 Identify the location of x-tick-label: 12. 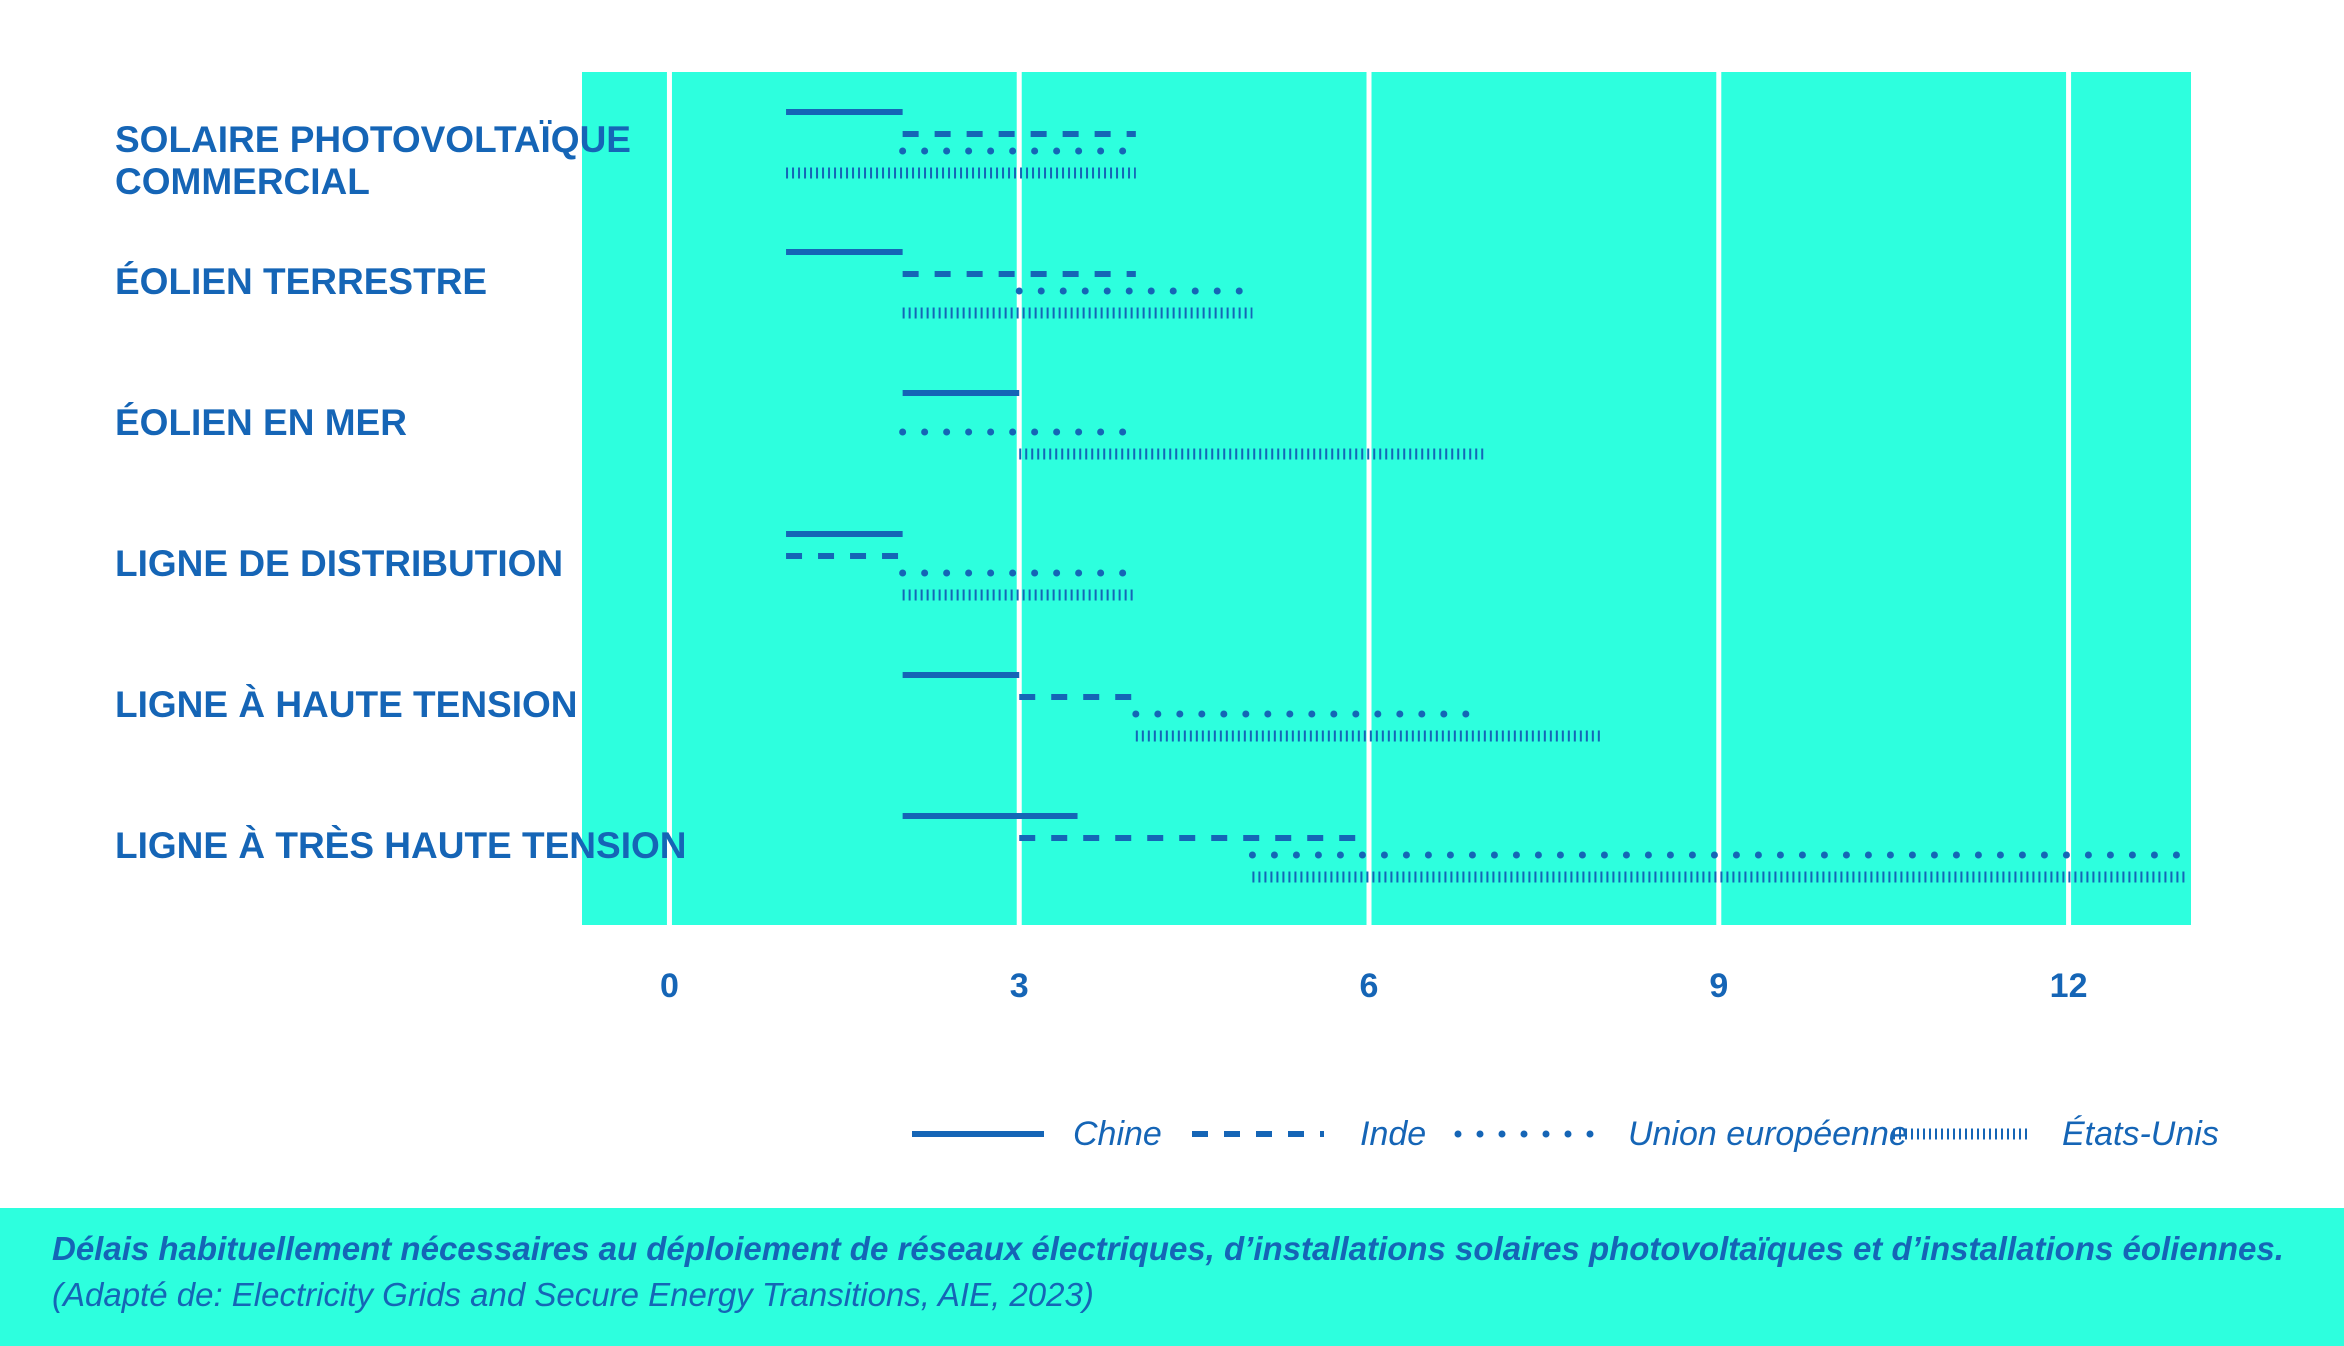
(2069, 986).